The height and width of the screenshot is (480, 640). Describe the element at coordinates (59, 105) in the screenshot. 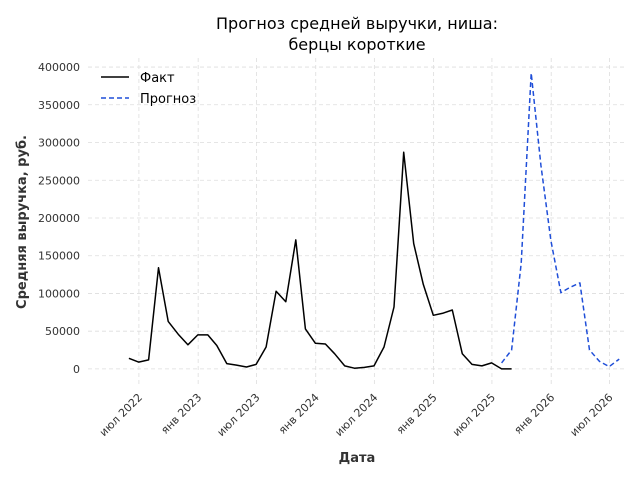

I see `y-tick-label: 350000` at that location.